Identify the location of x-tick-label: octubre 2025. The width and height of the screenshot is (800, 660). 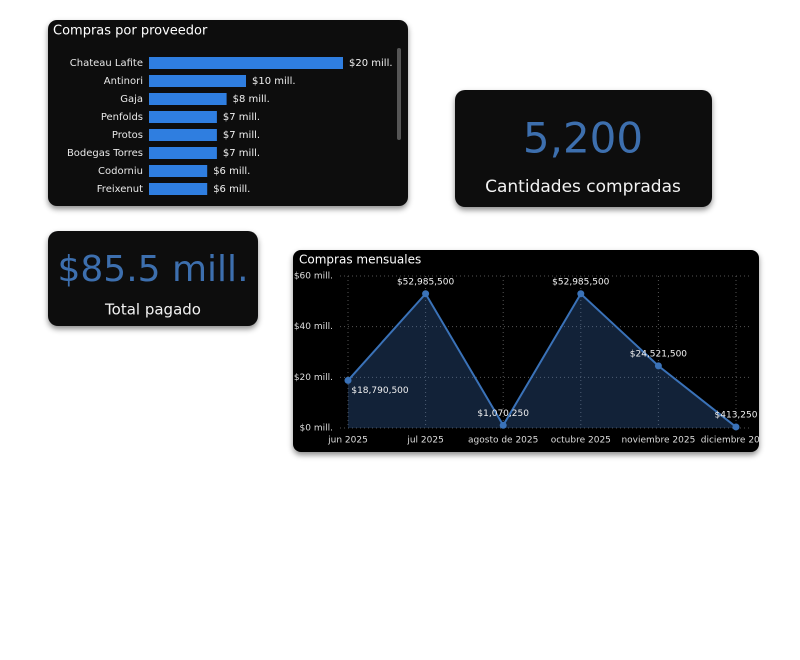
(581, 441).